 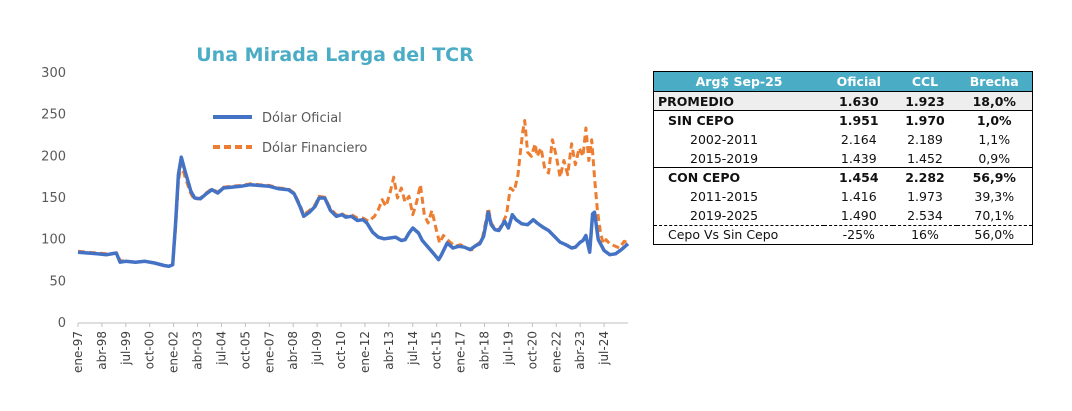 I want to click on cell-brecha: 0,9%, so click(x=994, y=158).